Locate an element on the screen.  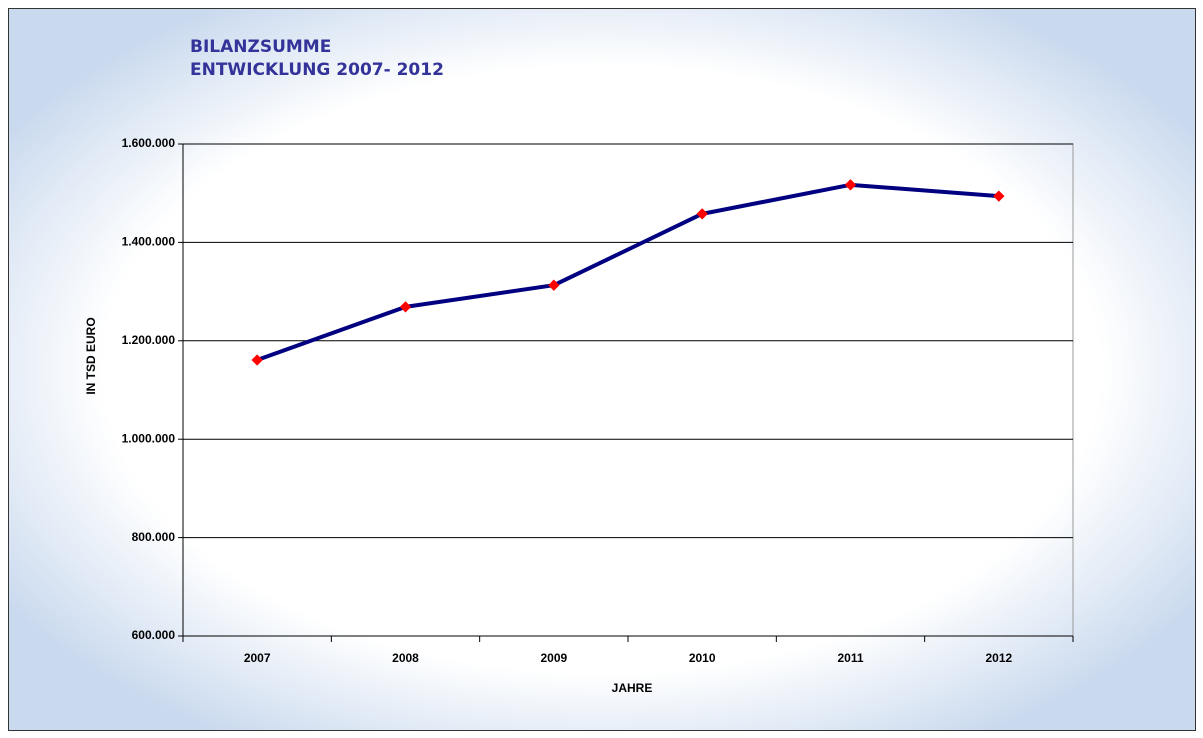
chart-title: BILANZSUMME is located at coordinates (260, 47).